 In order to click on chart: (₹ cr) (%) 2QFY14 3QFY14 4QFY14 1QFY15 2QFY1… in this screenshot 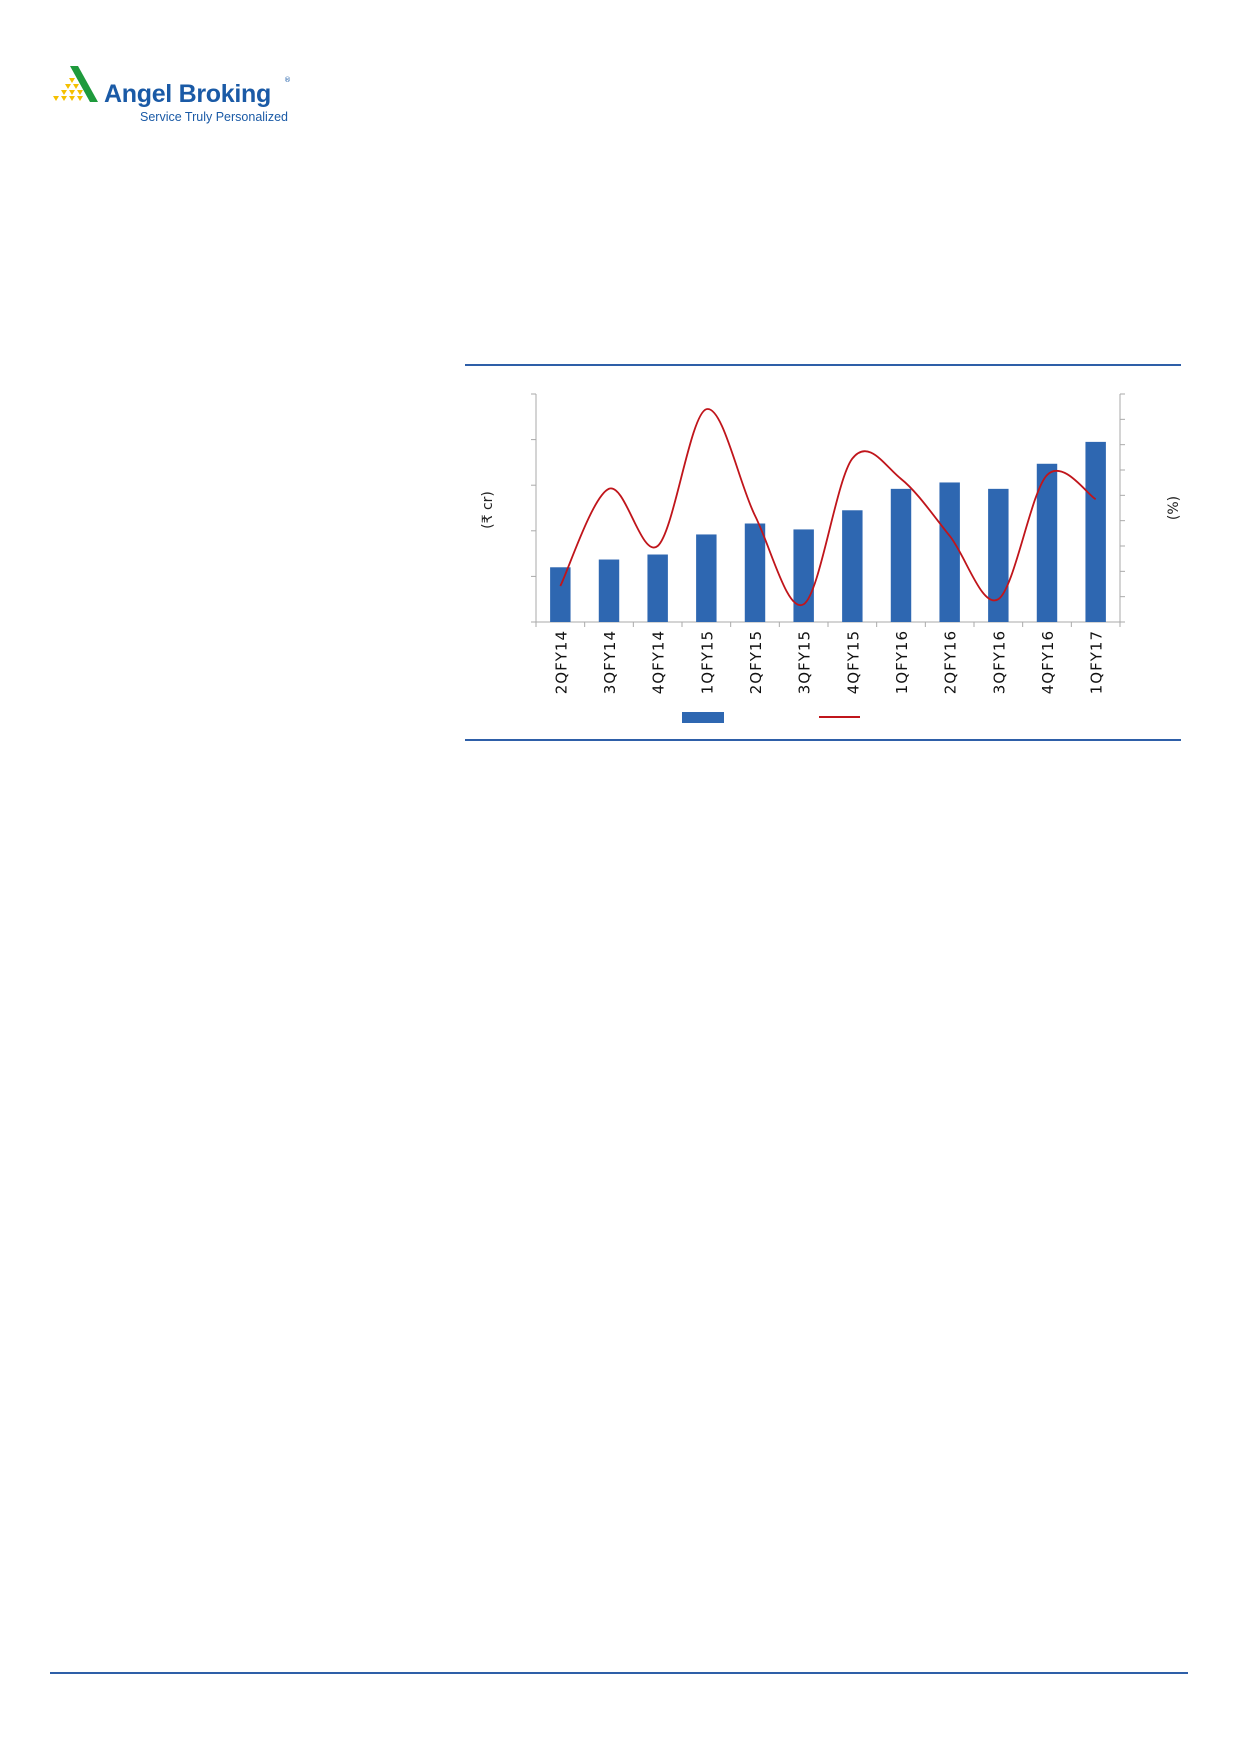, I will do `click(831, 558)`.